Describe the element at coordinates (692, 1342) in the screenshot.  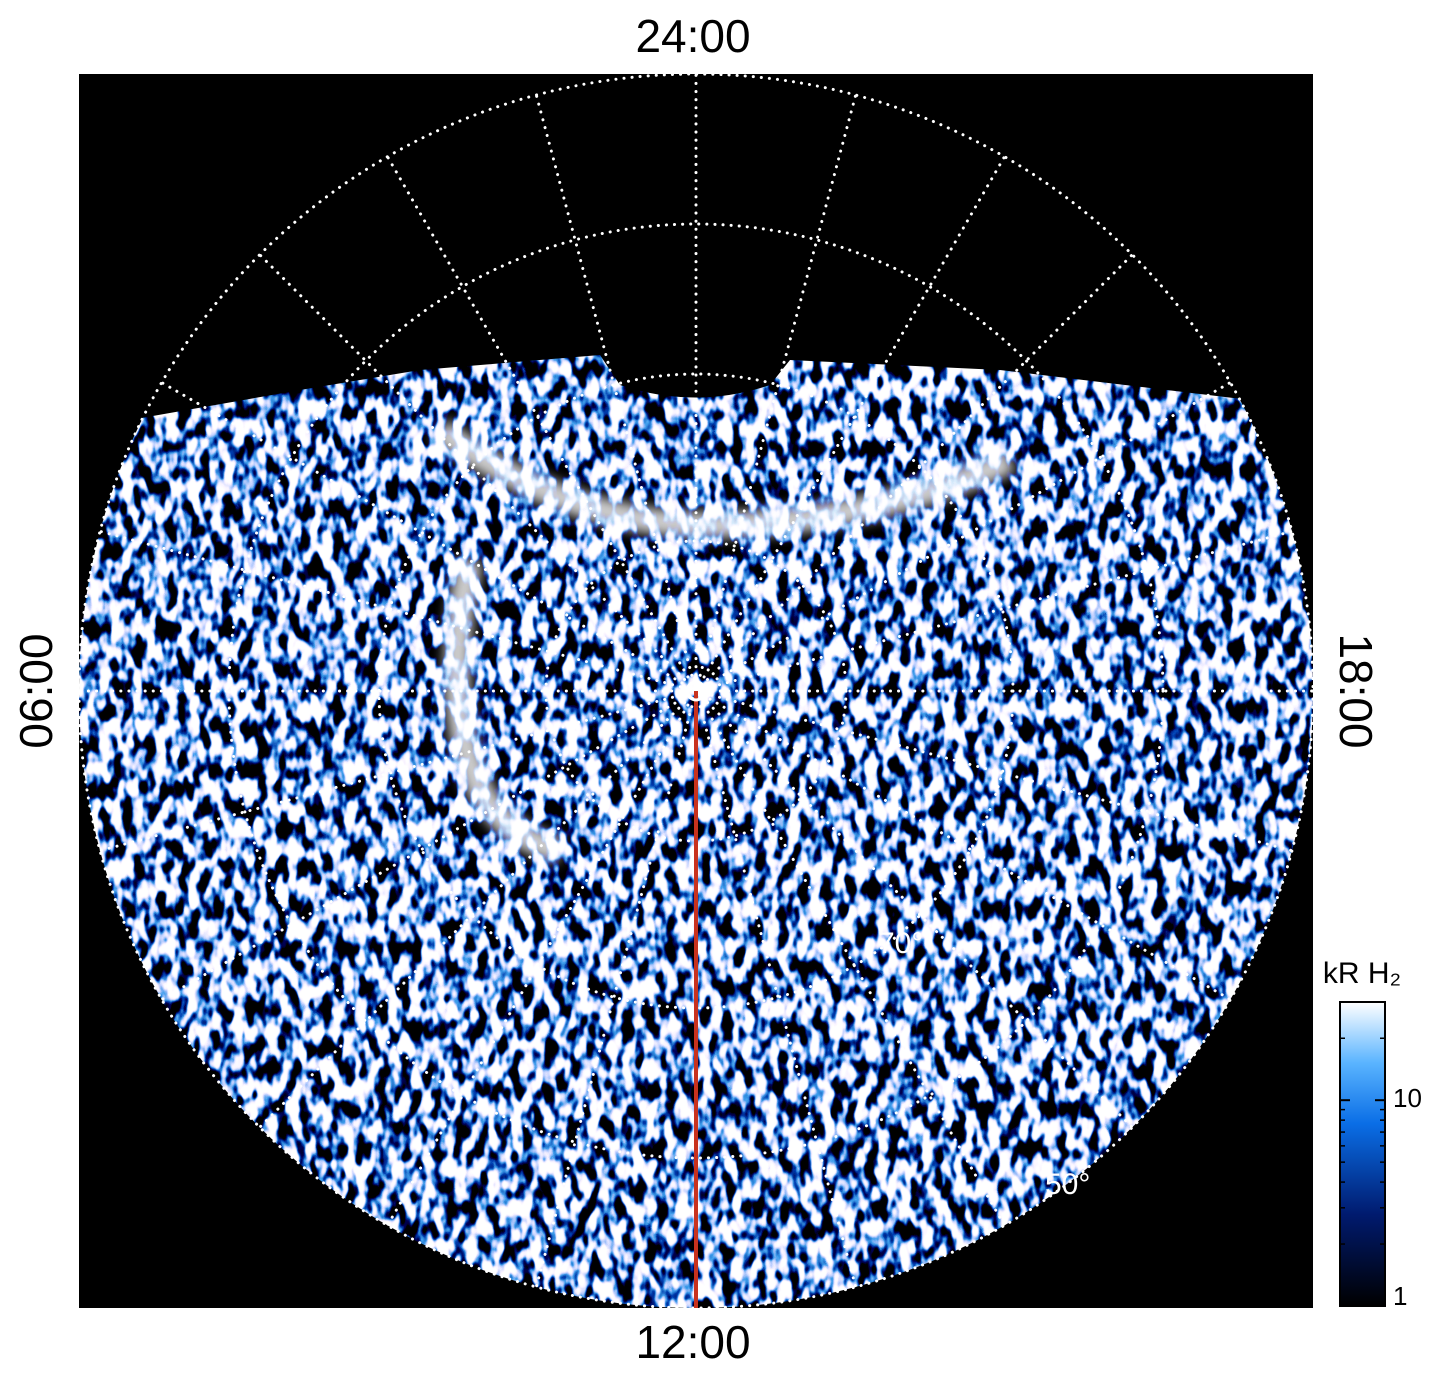
I see `hour-label: 12:00` at that location.